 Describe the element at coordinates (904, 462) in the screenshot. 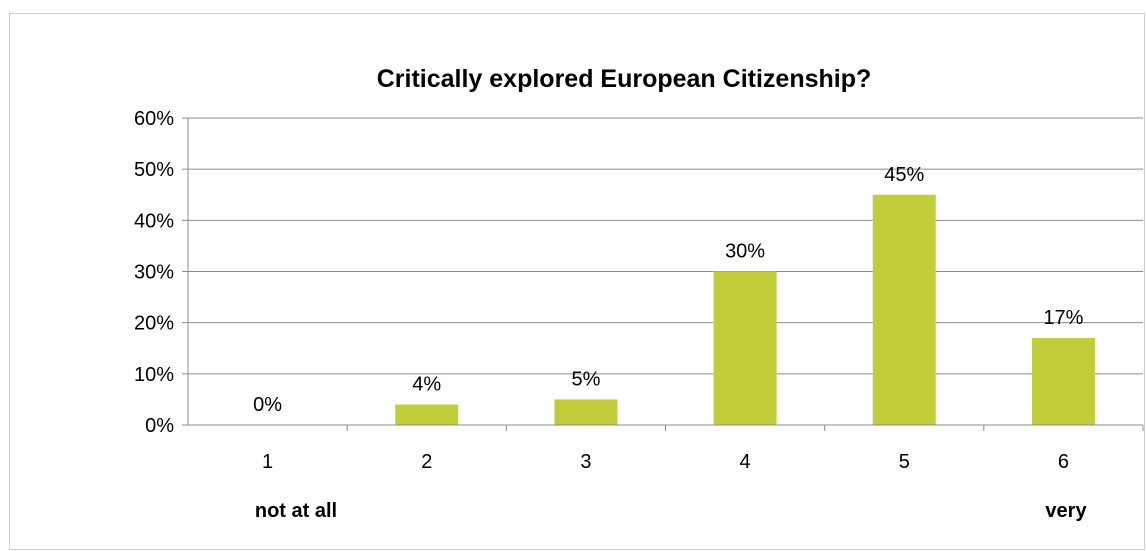

I see `x-tick-label-5: 5` at that location.